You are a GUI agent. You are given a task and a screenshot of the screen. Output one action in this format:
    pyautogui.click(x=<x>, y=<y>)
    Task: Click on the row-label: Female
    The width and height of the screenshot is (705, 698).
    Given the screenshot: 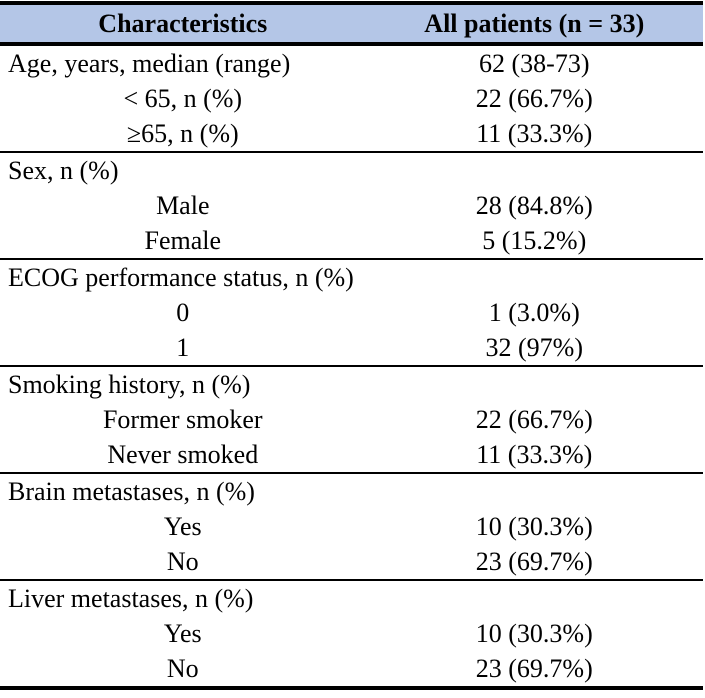 What is the action you would take?
    pyautogui.click(x=183, y=240)
    